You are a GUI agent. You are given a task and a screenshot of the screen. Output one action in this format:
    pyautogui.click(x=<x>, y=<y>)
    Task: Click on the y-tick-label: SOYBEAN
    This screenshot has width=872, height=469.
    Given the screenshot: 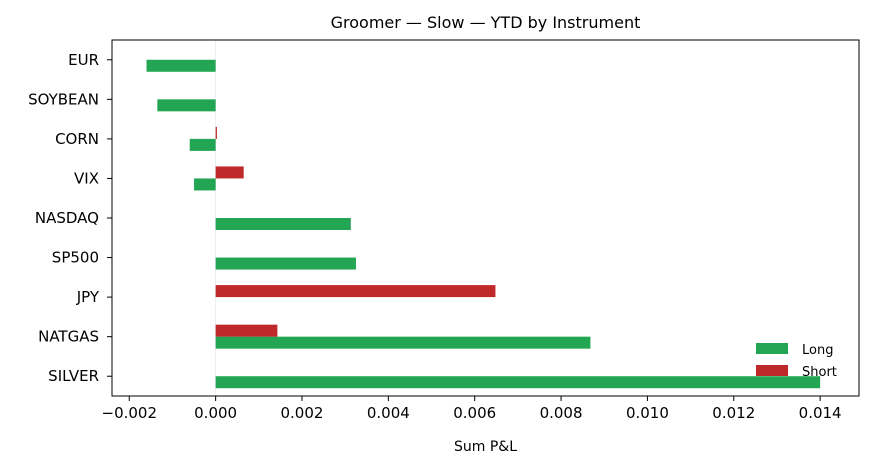 What is the action you would take?
    pyautogui.click(x=63, y=99)
    